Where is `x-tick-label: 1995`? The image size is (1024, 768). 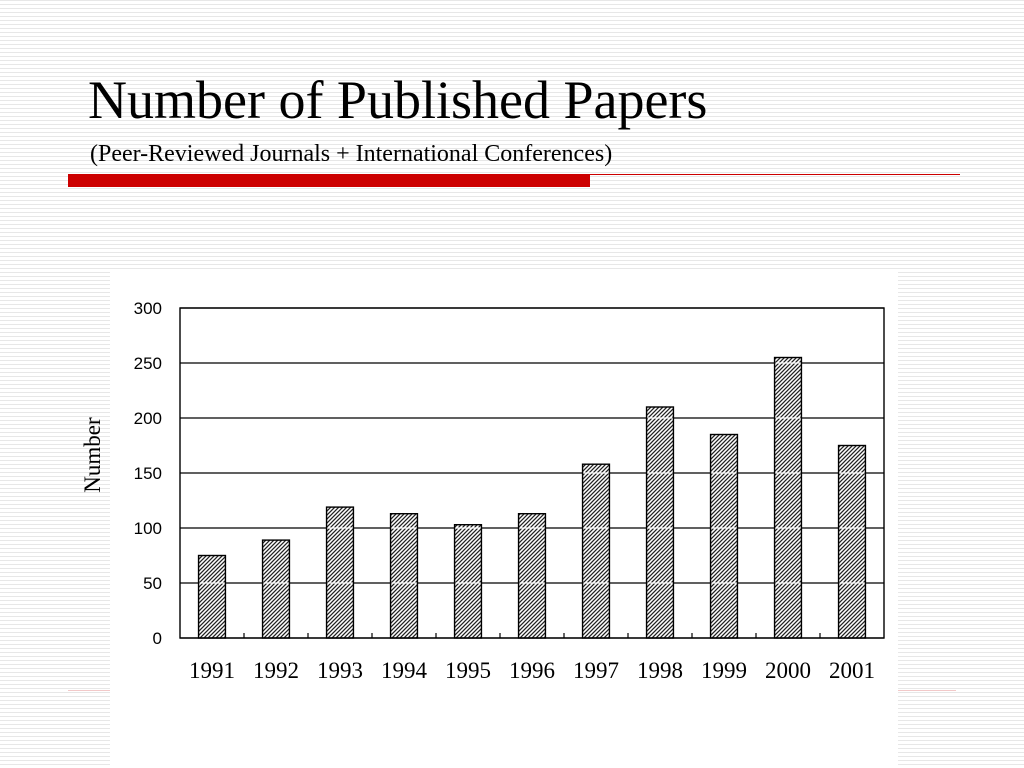
x-tick-label: 1995 is located at coordinates (468, 670).